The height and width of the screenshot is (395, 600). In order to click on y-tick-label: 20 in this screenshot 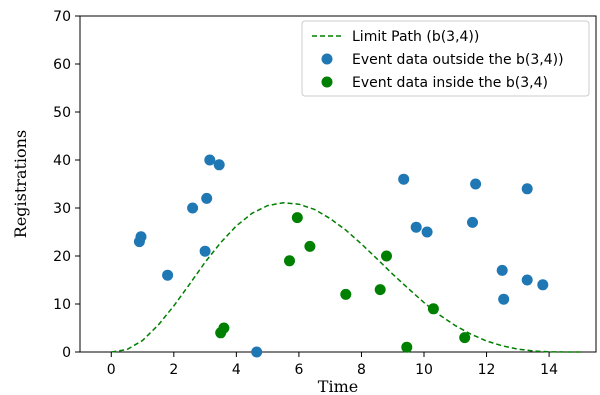, I will do `click(62, 257)`.